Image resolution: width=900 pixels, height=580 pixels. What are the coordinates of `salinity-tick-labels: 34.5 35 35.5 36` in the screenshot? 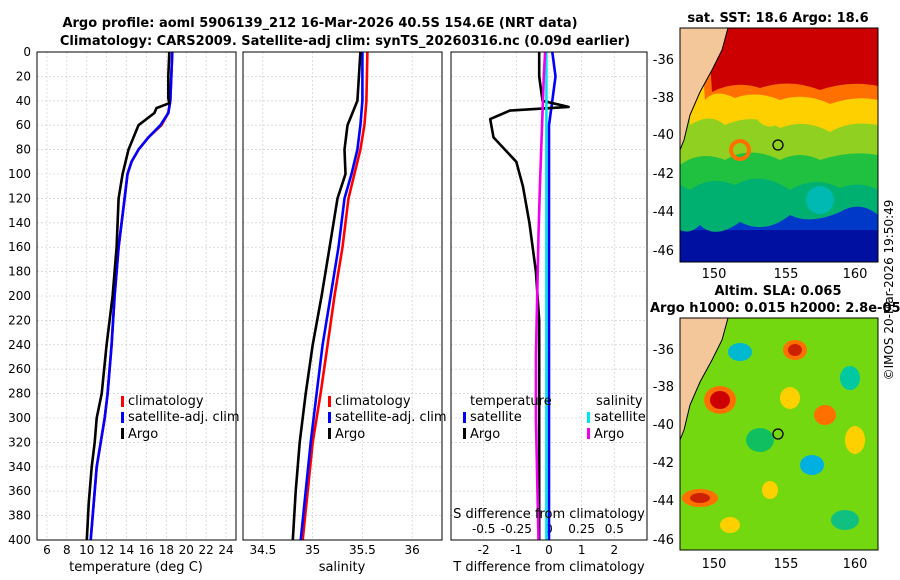 It's located at (335, 550).